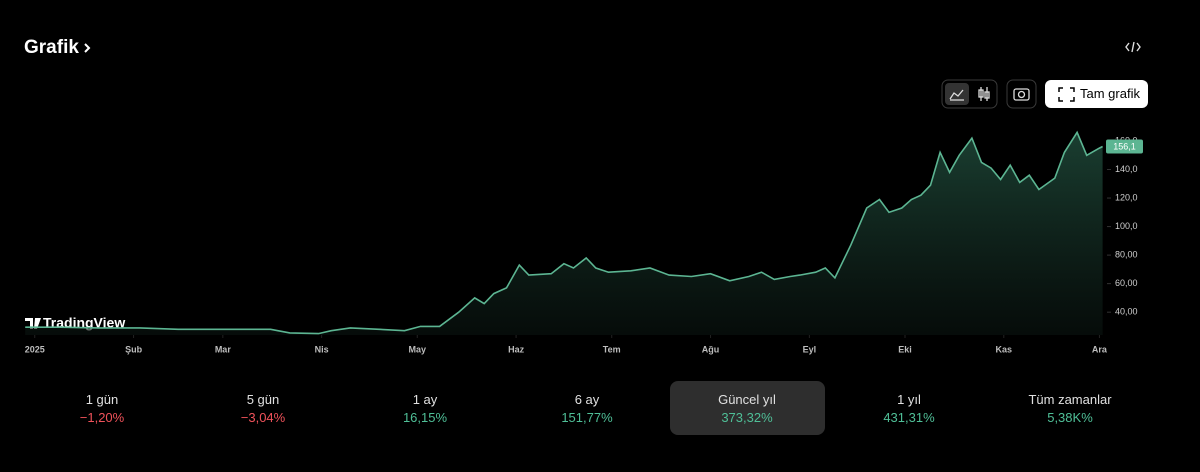 This screenshot has height=472, width=1200. I want to click on period-change: −3,04%, so click(263, 417).